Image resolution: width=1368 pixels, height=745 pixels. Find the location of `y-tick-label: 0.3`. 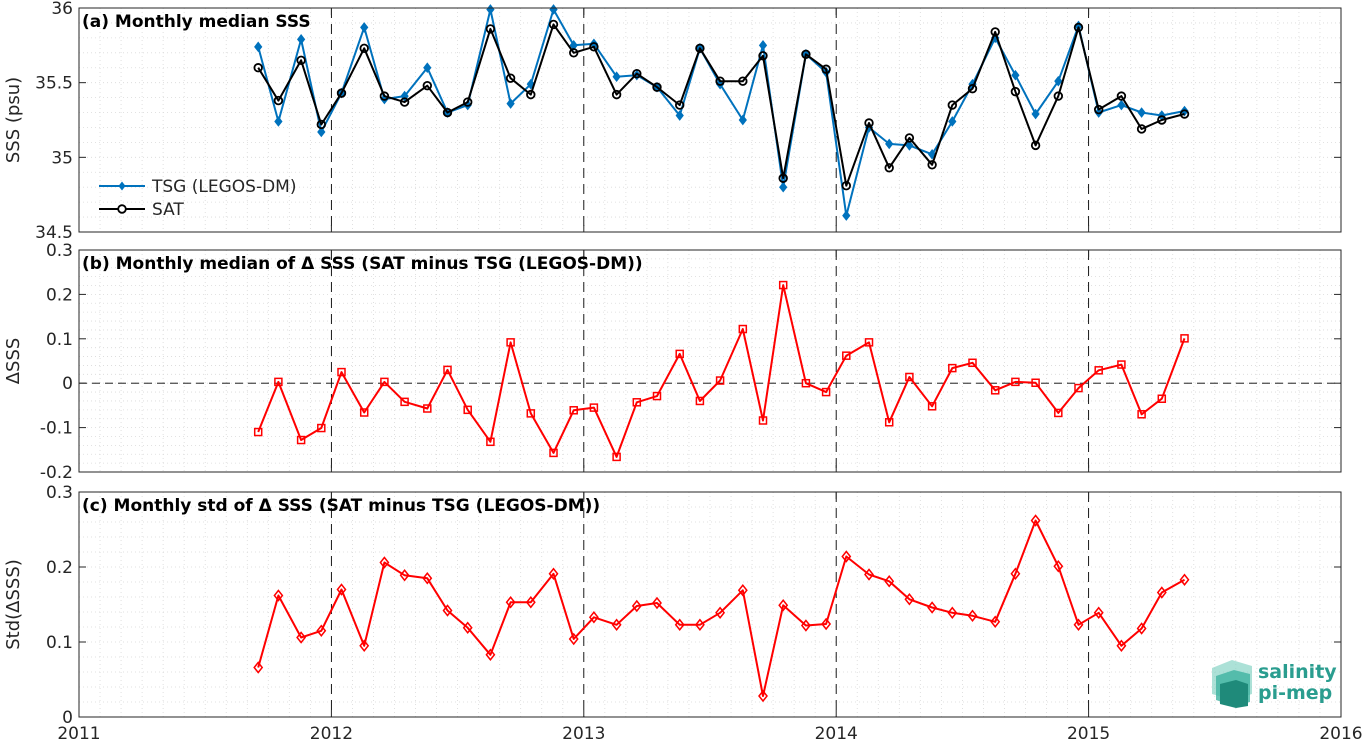

y-tick-label: 0.3 is located at coordinates (59, 251).